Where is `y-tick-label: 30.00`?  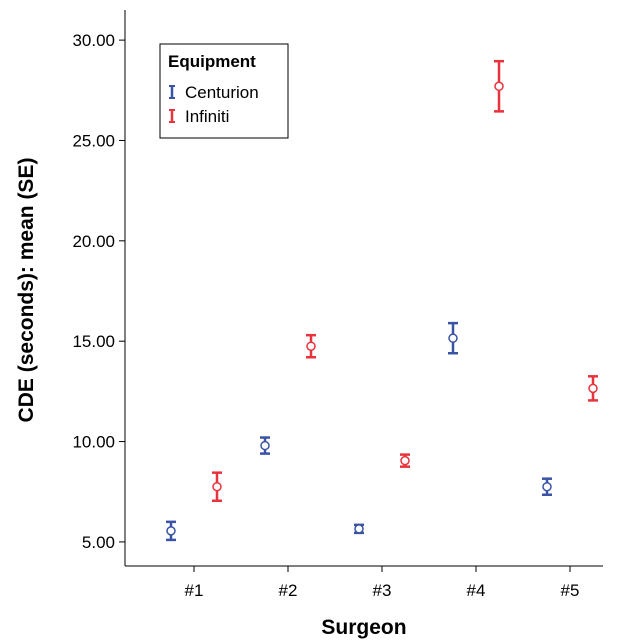
y-tick-label: 30.00 is located at coordinates (93, 40).